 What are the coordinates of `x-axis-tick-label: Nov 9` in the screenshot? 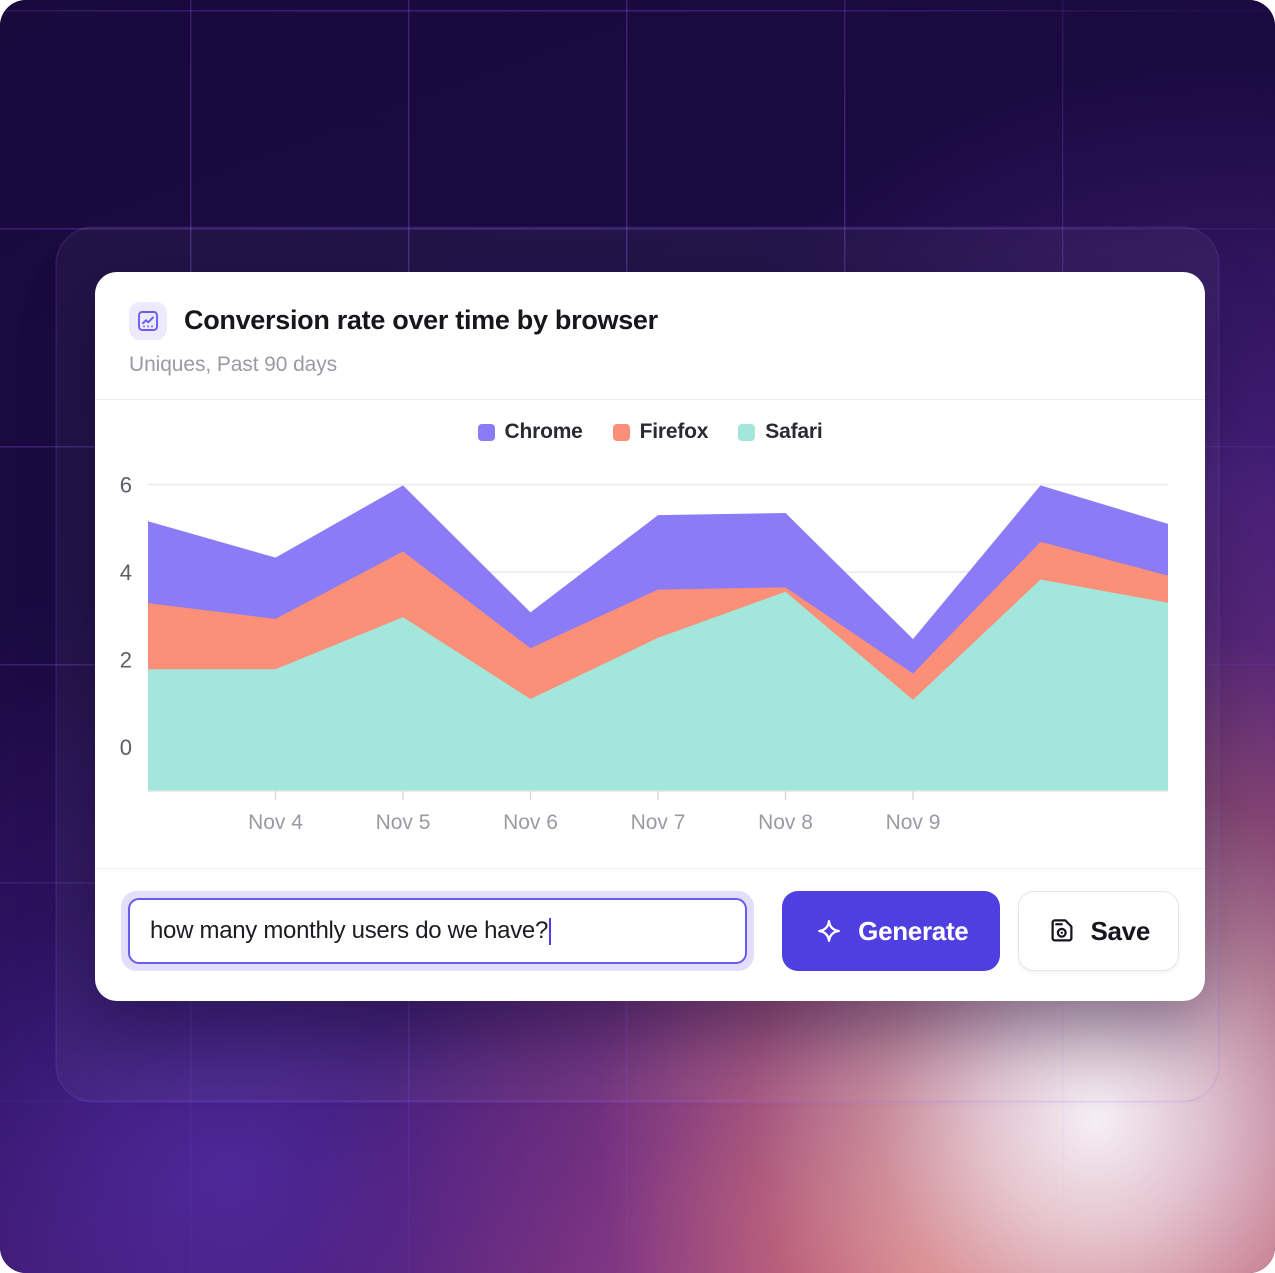 It's located at (913, 822).